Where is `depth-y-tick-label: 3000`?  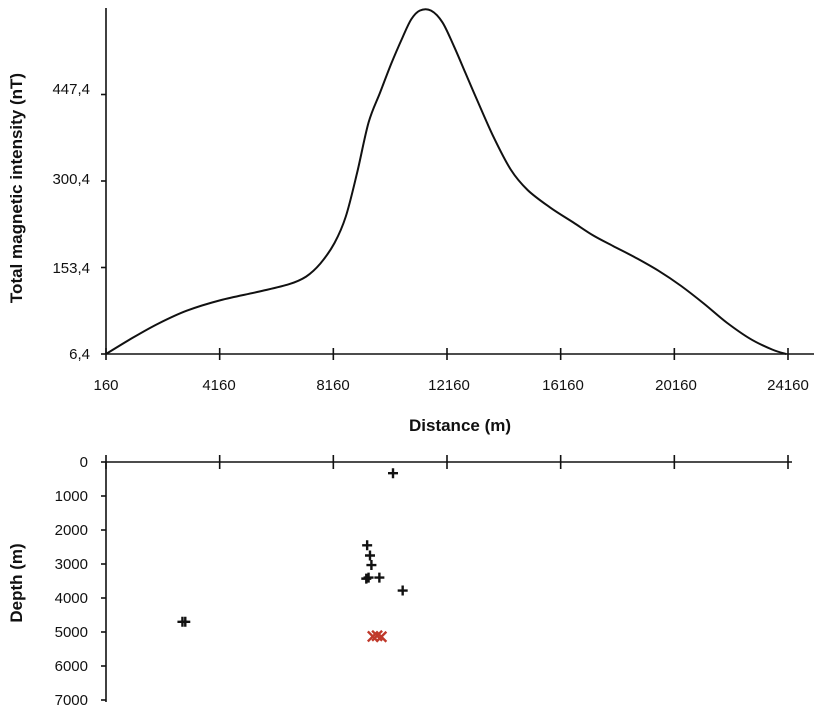 depth-y-tick-label: 3000 is located at coordinates (71, 564).